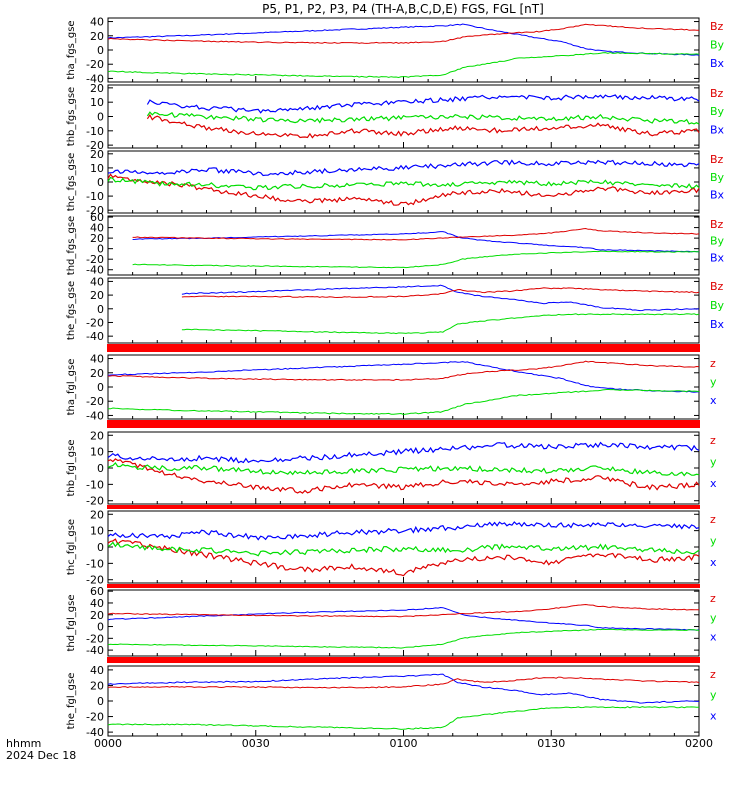 This screenshot has width=750, height=800. I want to click on panel-thc_fgl_gse: 20 10 0 -10 -20 thc_fgl_gse zyx, so click(391, 547).